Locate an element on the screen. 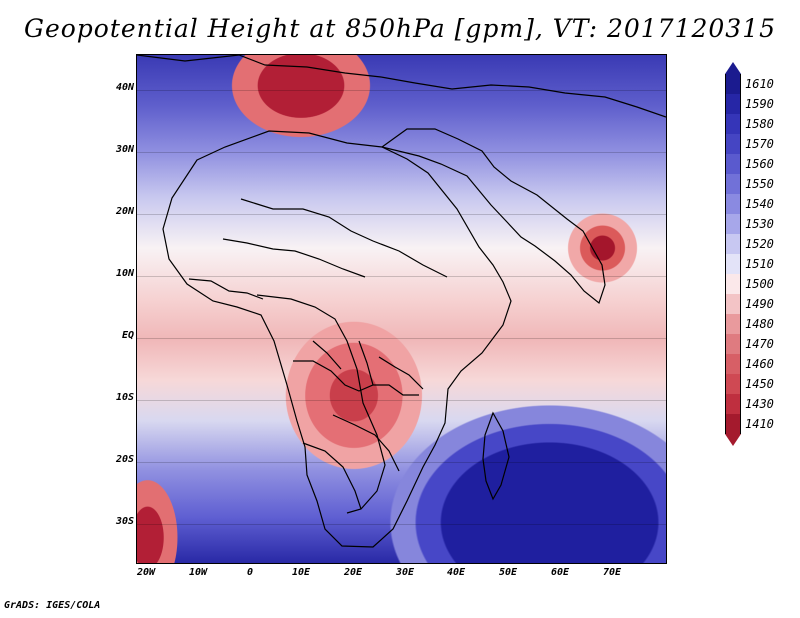 This screenshot has width=800, height=618. grid-line-30s is located at coordinates (401, 524).